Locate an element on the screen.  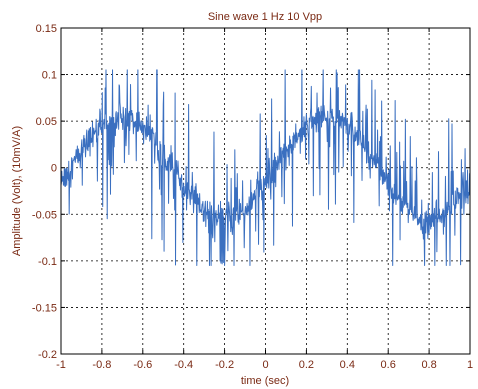
y-tick-label: -0.15 is located at coordinates (44, 308).